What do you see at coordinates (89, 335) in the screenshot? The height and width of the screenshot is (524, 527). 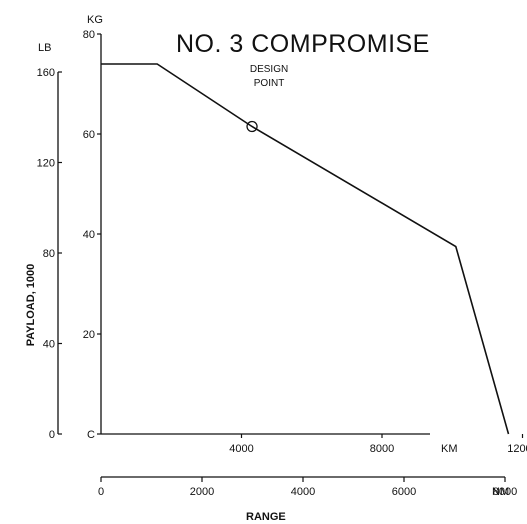 I see `y-kg-tick-label: 20` at bounding box center [89, 335].